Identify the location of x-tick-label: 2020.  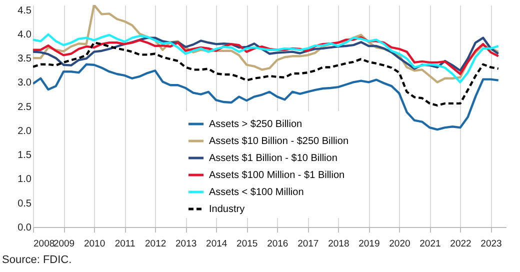
(399, 244).